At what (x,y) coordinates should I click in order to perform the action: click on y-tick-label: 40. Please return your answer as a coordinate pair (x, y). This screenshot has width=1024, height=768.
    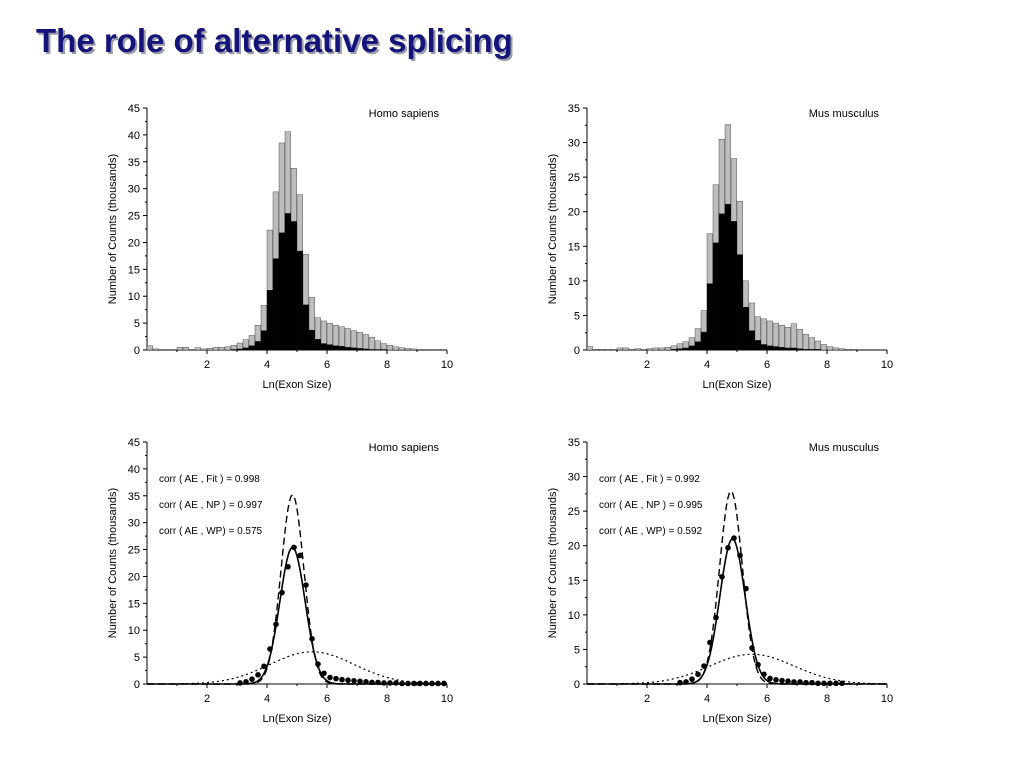
    Looking at the image, I should click on (134, 136).